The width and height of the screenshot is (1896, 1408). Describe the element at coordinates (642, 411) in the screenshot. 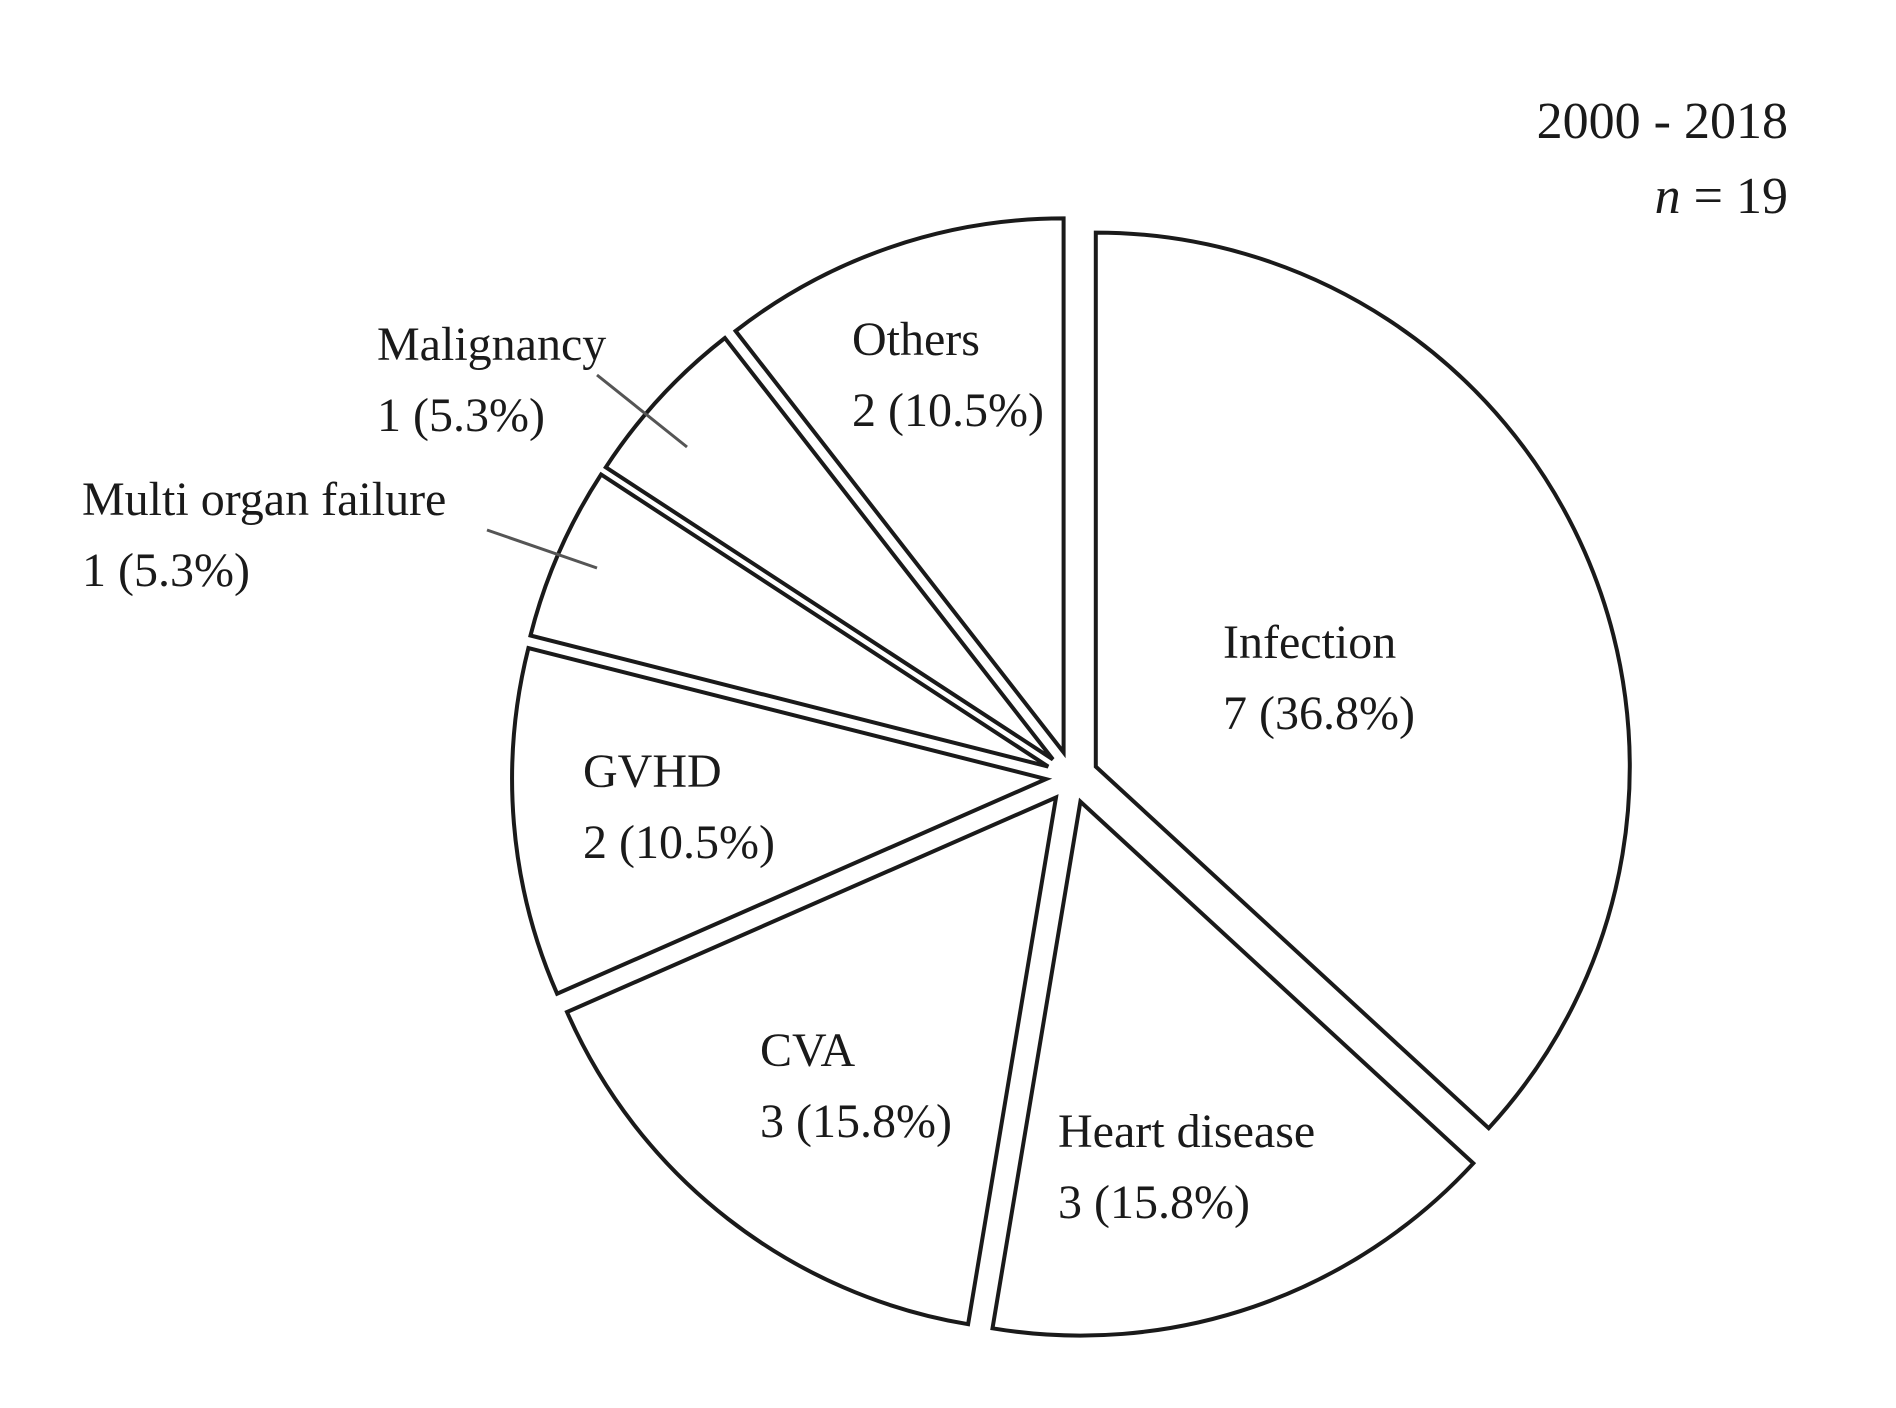

I see `leader-line-malignancy` at that location.